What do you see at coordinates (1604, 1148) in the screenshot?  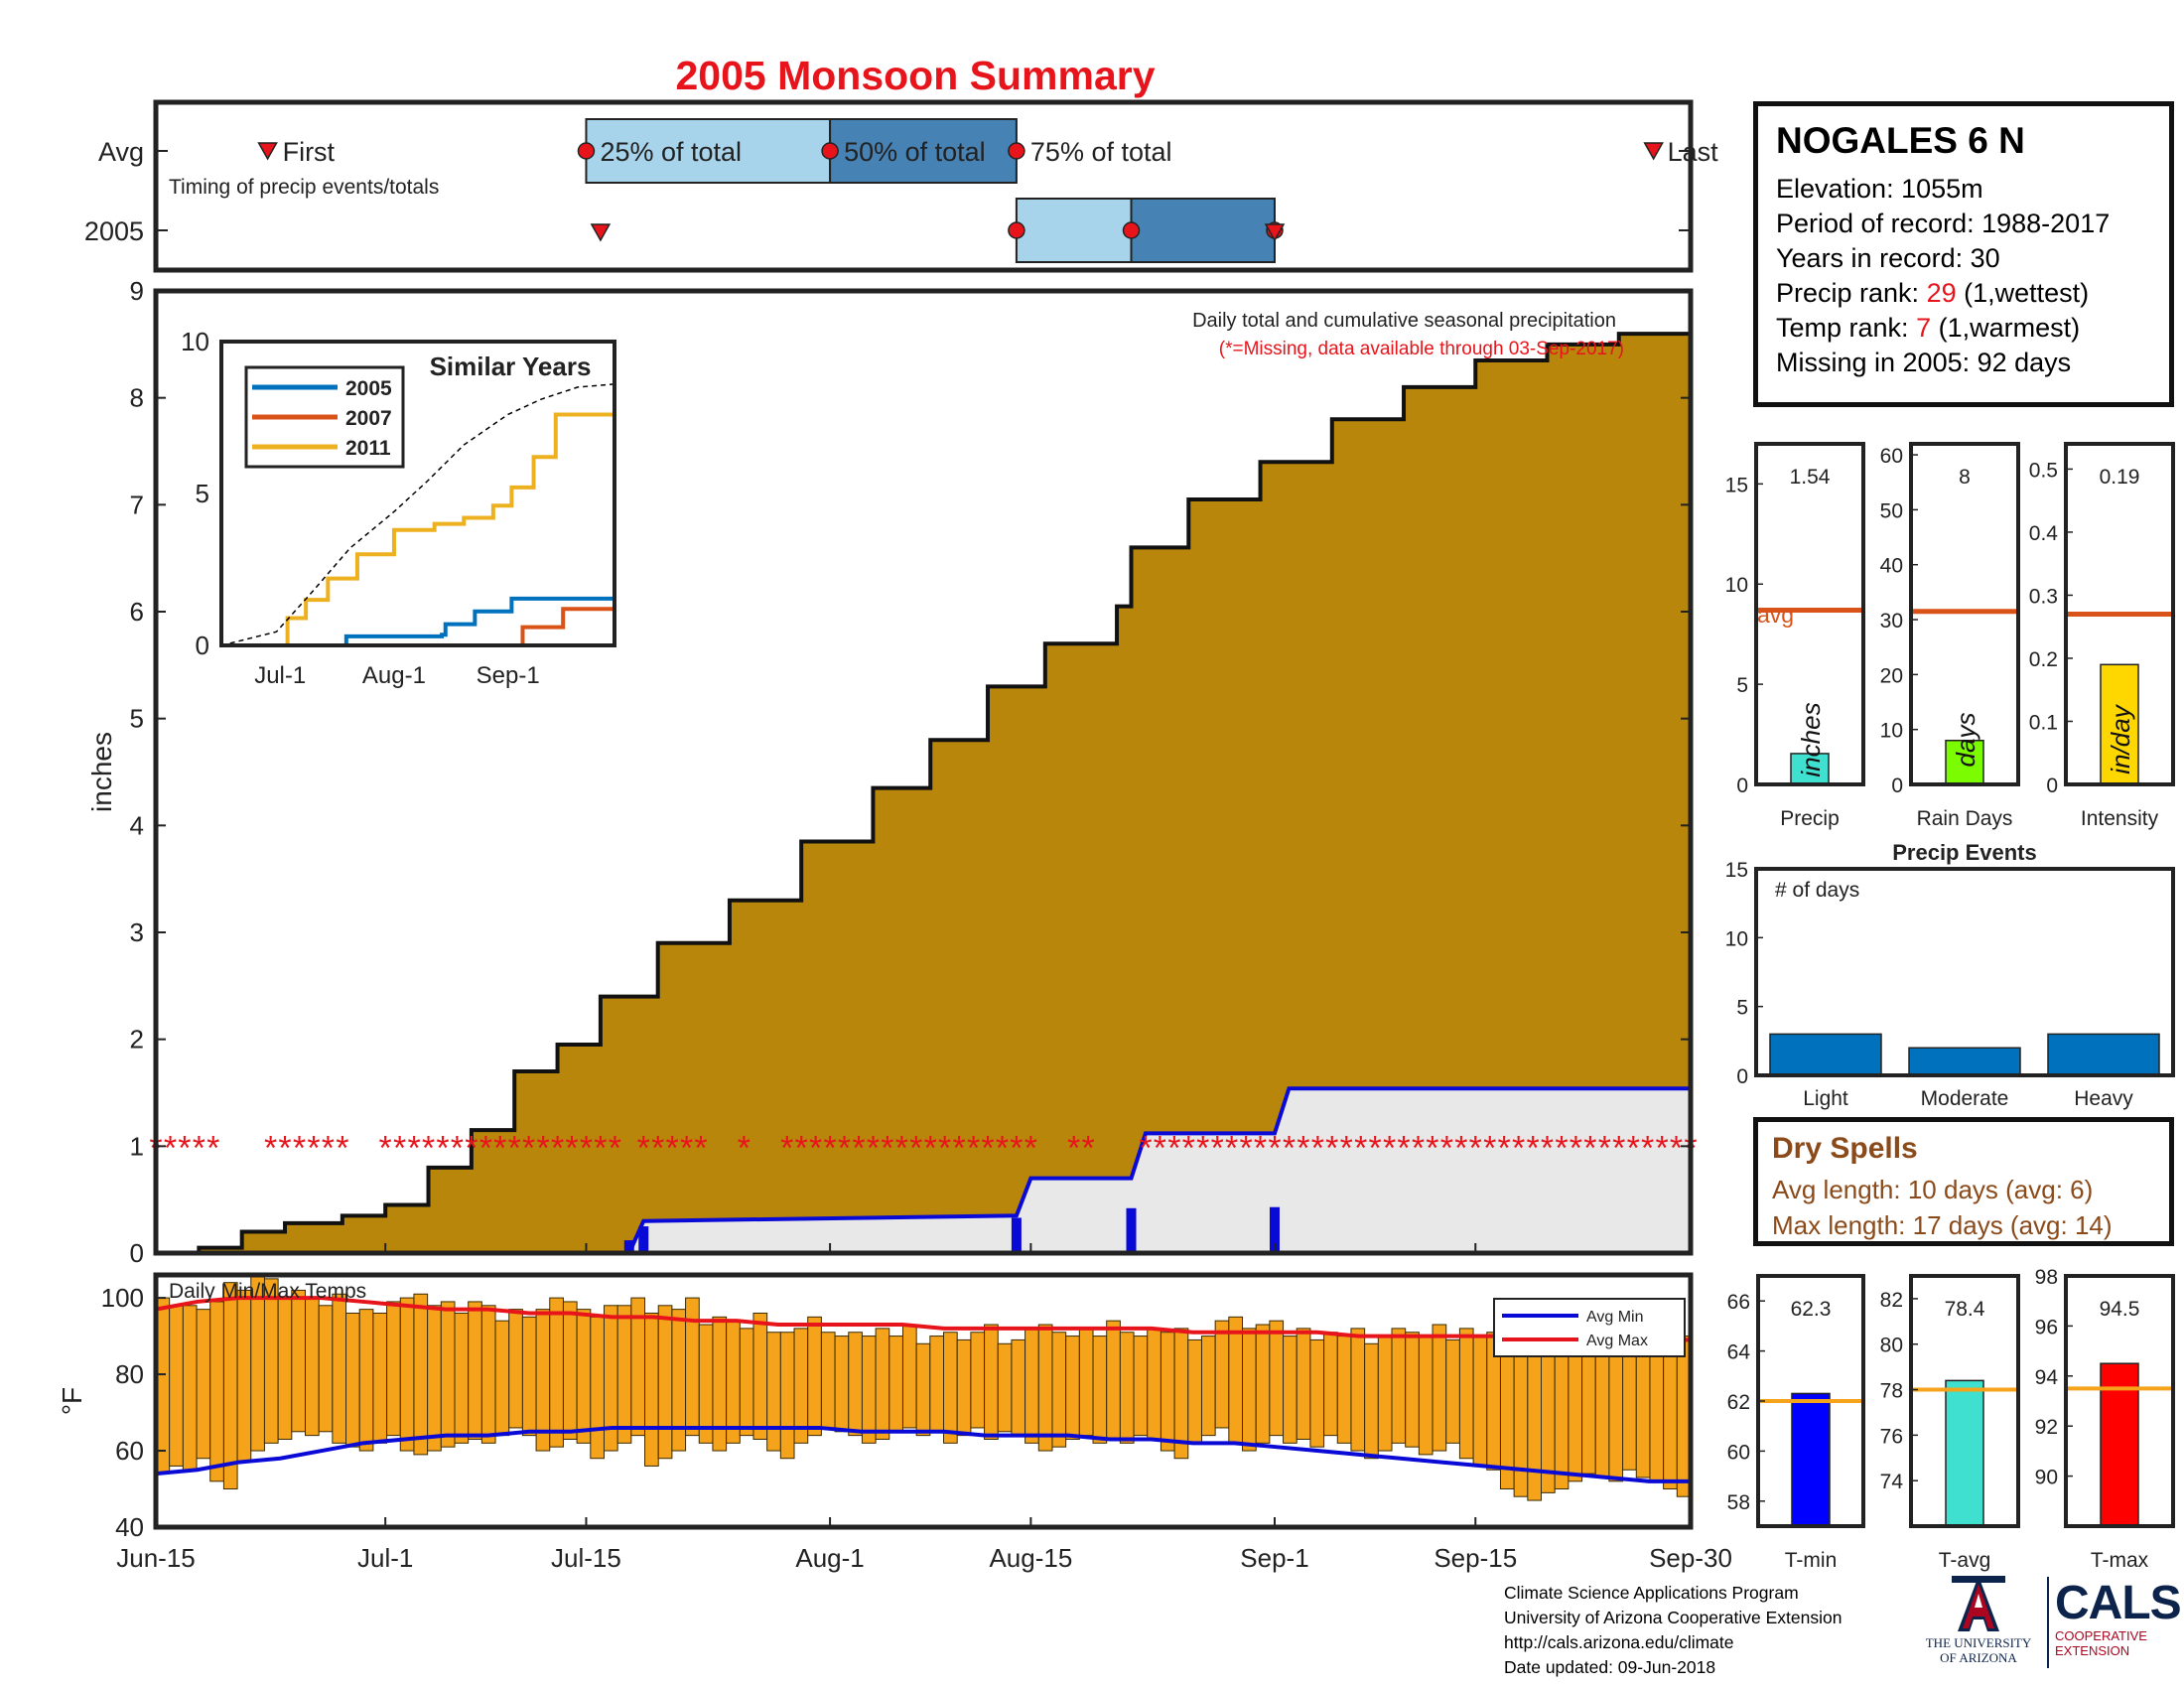 I see `missing-marker-Sep-24: *` at bounding box center [1604, 1148].